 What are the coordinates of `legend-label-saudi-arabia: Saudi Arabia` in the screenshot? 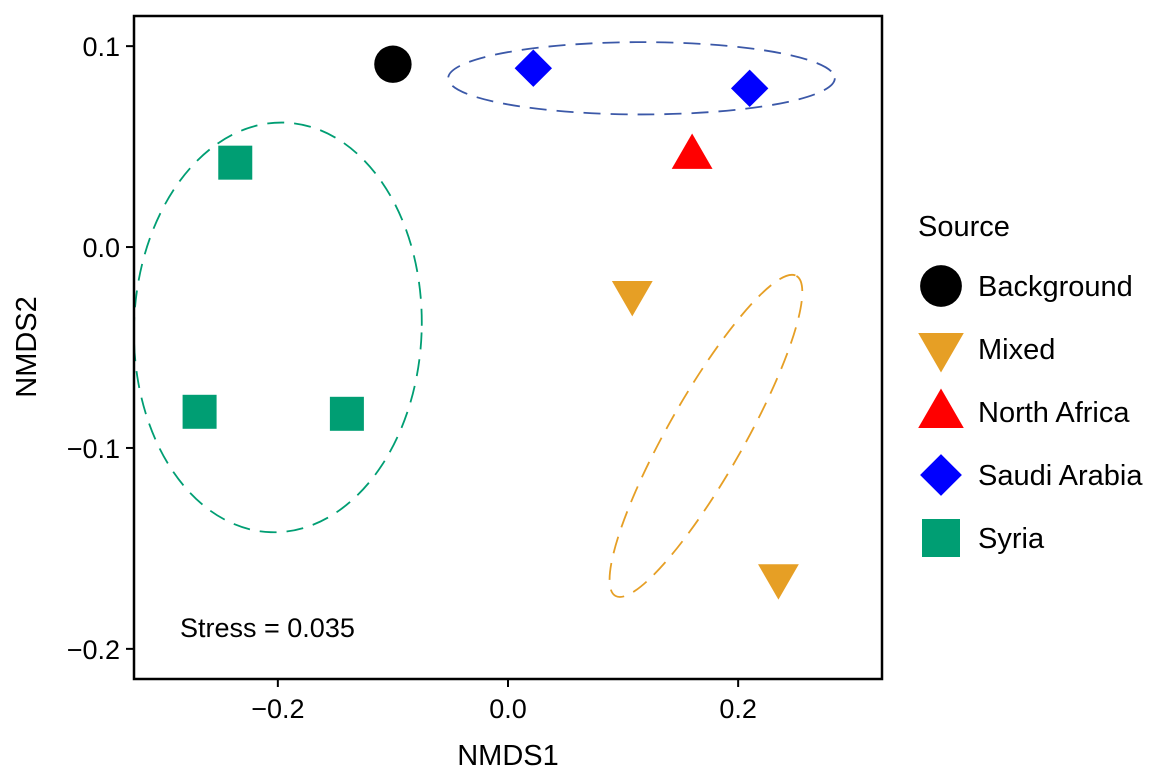 It's located at (1060, 476).